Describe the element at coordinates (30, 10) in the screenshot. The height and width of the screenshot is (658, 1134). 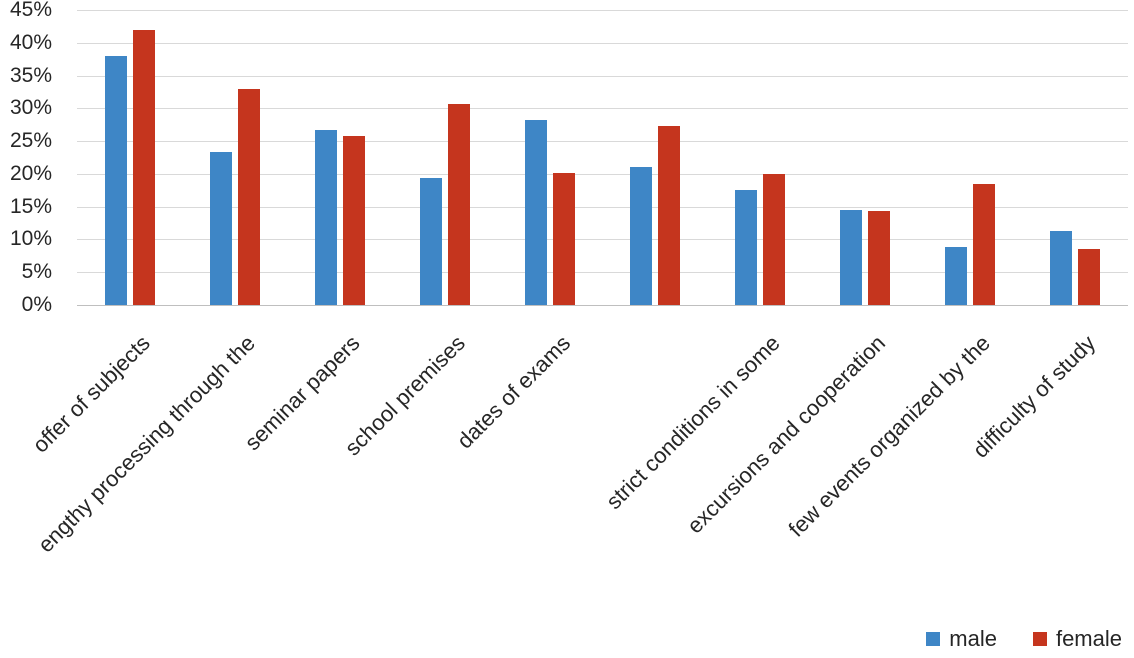
I see `y-tick-label: 45%` at that location.